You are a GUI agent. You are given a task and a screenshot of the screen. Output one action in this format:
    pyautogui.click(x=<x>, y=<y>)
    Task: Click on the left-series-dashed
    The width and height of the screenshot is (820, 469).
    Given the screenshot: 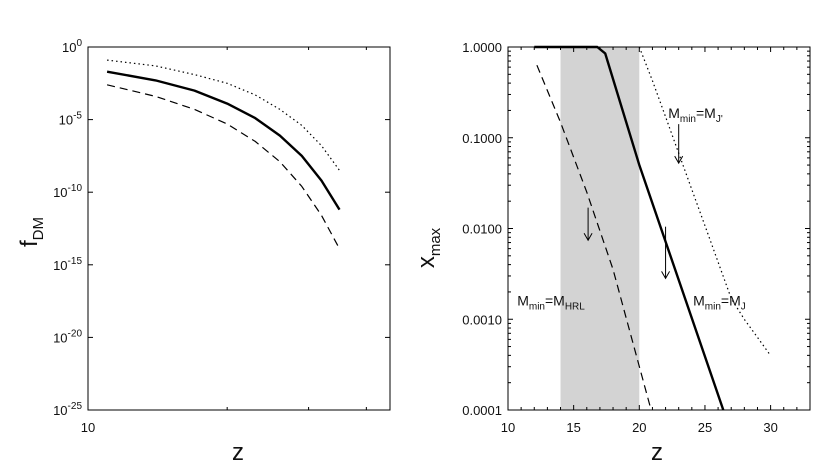 What is the action you would take?
    pyautogui.click(x=223, y=167)
    